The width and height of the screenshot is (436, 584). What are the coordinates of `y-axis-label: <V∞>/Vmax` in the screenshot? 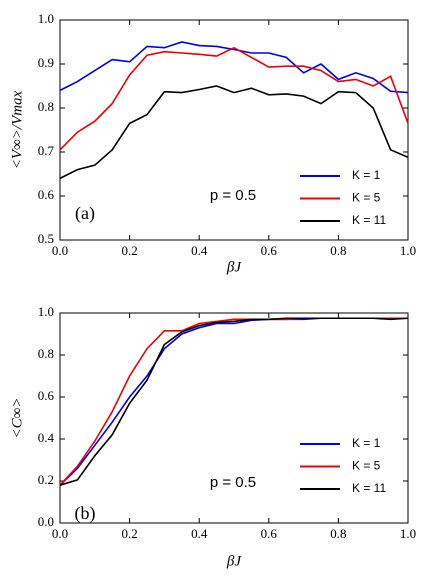 It's located at (17, 129).